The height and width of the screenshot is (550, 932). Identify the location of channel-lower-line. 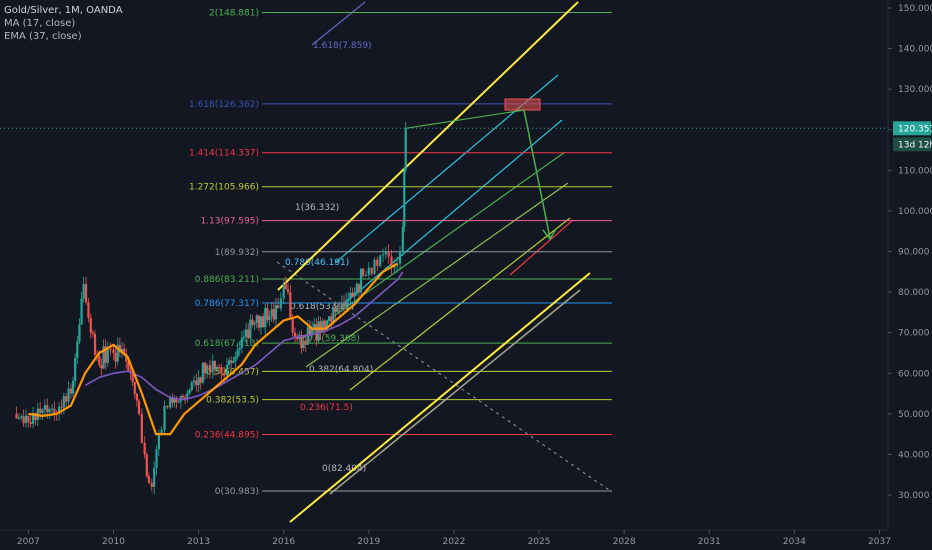
(440, 397).